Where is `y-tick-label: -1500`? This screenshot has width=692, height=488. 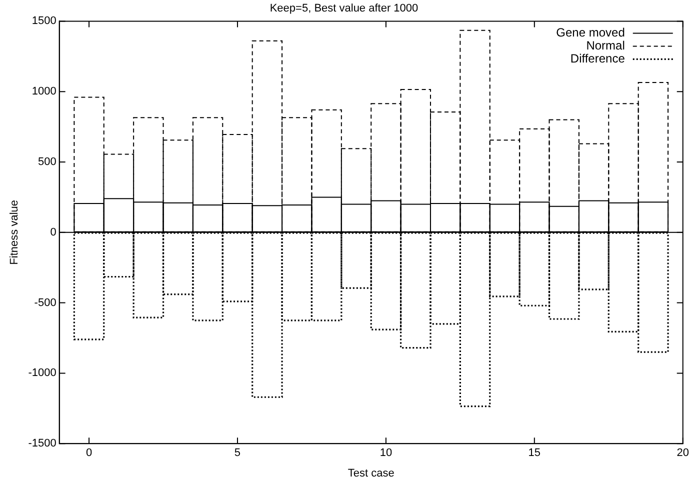 y-tick-label: -1500 is located at coordinates (42, 444).